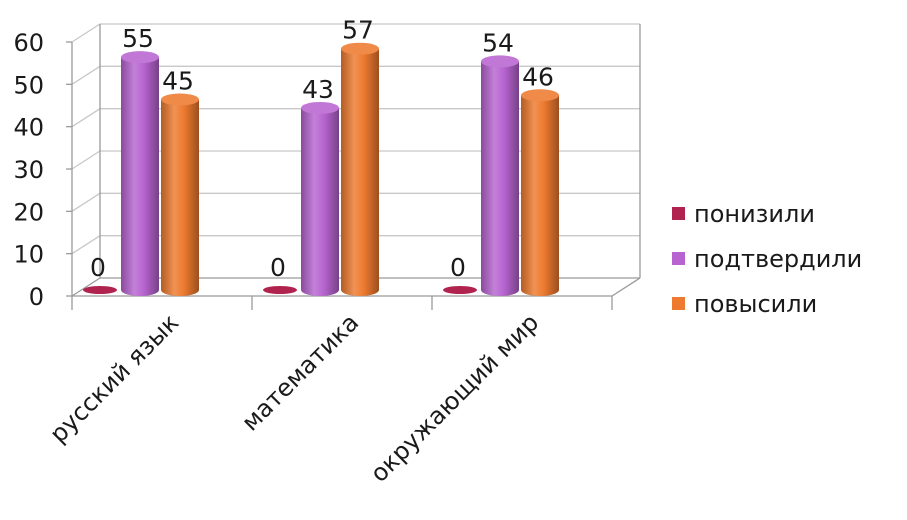  Describe the element at coordinates (755, 304) in the screenshot. I see `legend-label: повысили` at that location.